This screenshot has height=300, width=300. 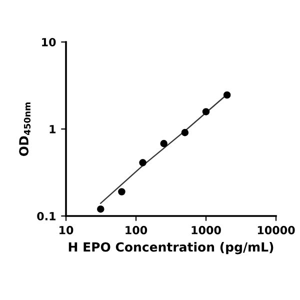 I want to click on y-tick-label: 0.1, so click(x=46, y=216).